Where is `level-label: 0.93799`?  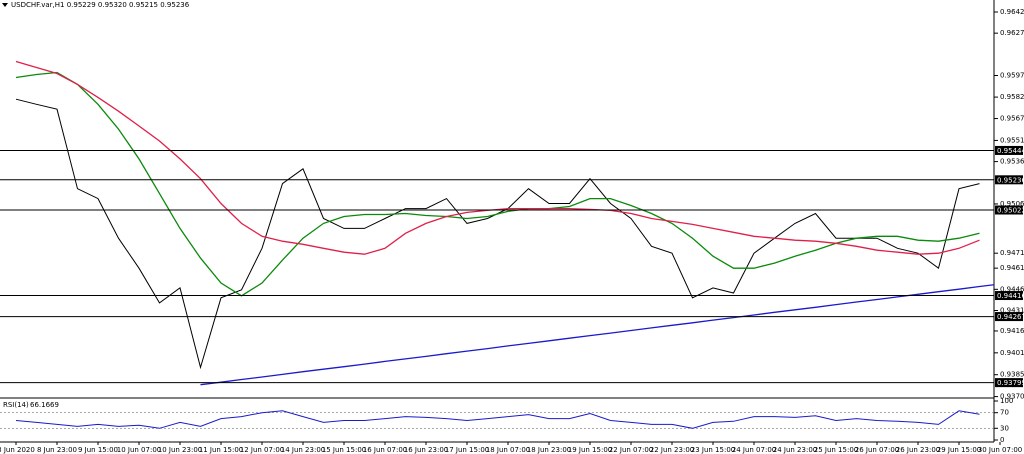 level-label: 0.93799 is located at coordinates (1010, 383).